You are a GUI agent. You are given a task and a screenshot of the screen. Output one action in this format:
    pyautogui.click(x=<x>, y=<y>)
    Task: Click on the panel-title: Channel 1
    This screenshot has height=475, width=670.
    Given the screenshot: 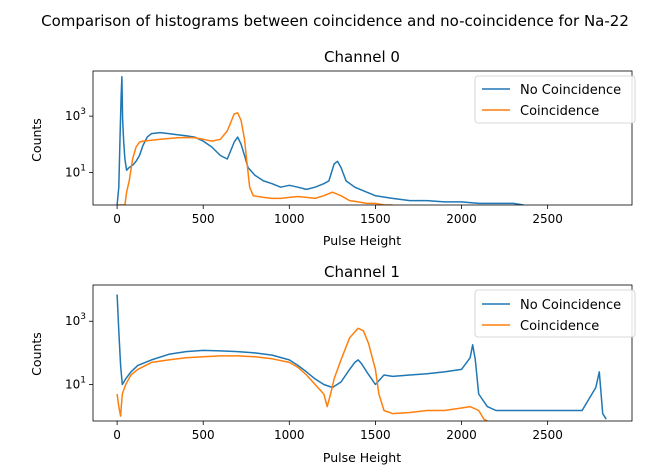 What is the action you would take?
    pyautogui.click(x=362, y=272)
    